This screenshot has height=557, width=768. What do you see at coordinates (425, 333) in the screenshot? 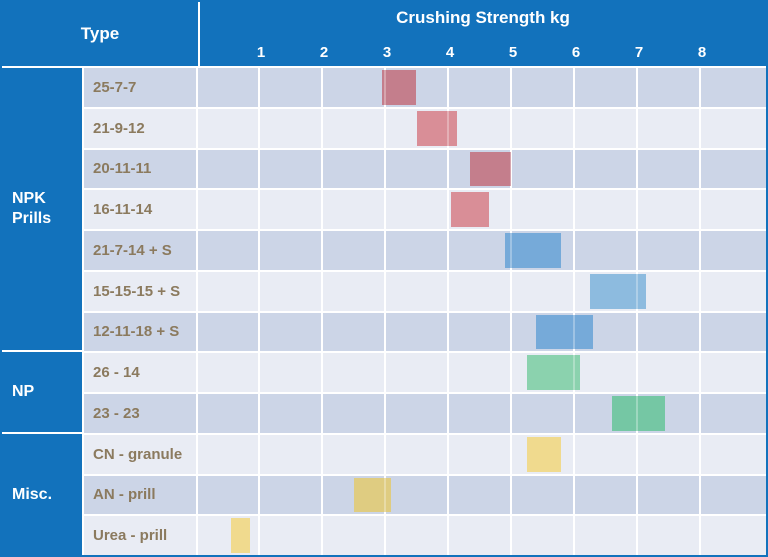
I see `table-row: 12-11-18 + S` at bounding box center [425, 333].